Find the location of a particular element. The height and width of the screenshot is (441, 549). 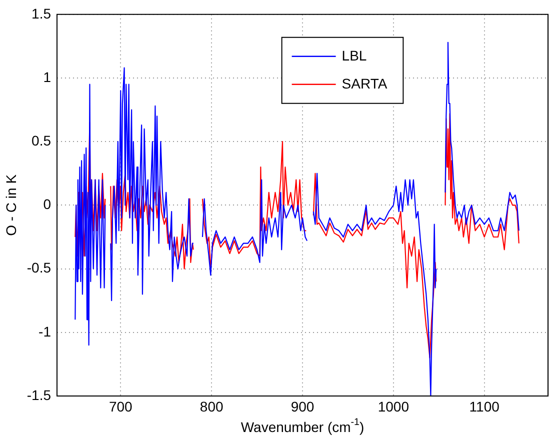

x-tick-label: 900 is located at coordinates (302, 406).